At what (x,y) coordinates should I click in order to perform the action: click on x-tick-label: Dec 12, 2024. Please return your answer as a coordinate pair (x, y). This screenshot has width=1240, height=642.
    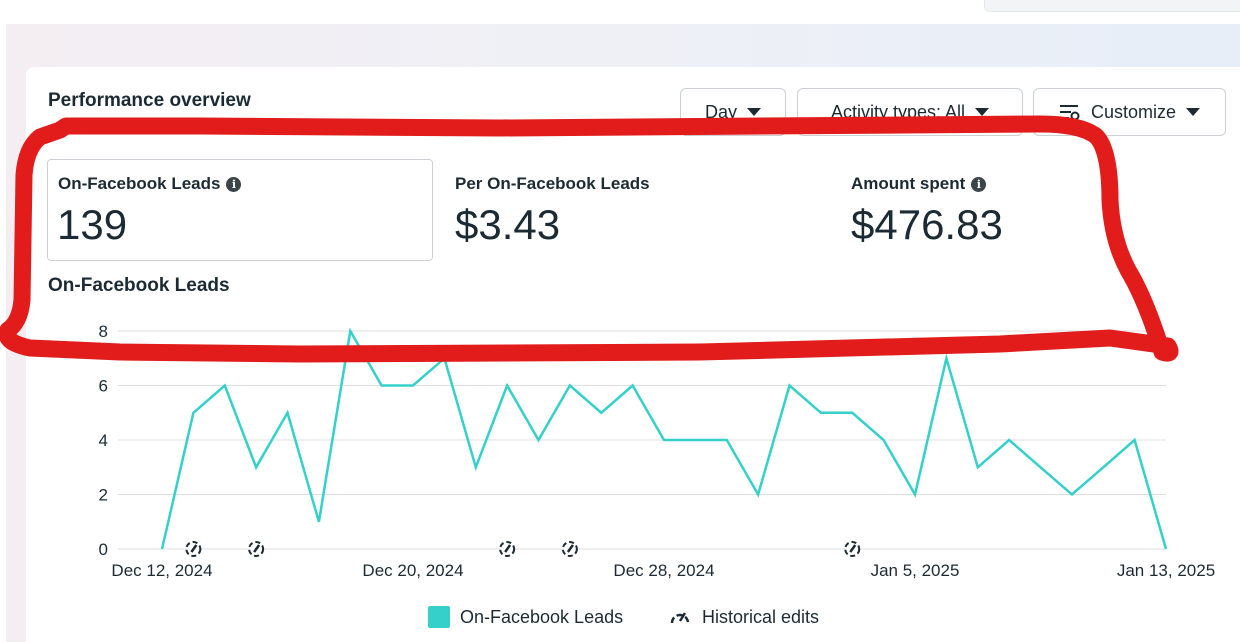
    Looking at the image, I should click on (161, 570).